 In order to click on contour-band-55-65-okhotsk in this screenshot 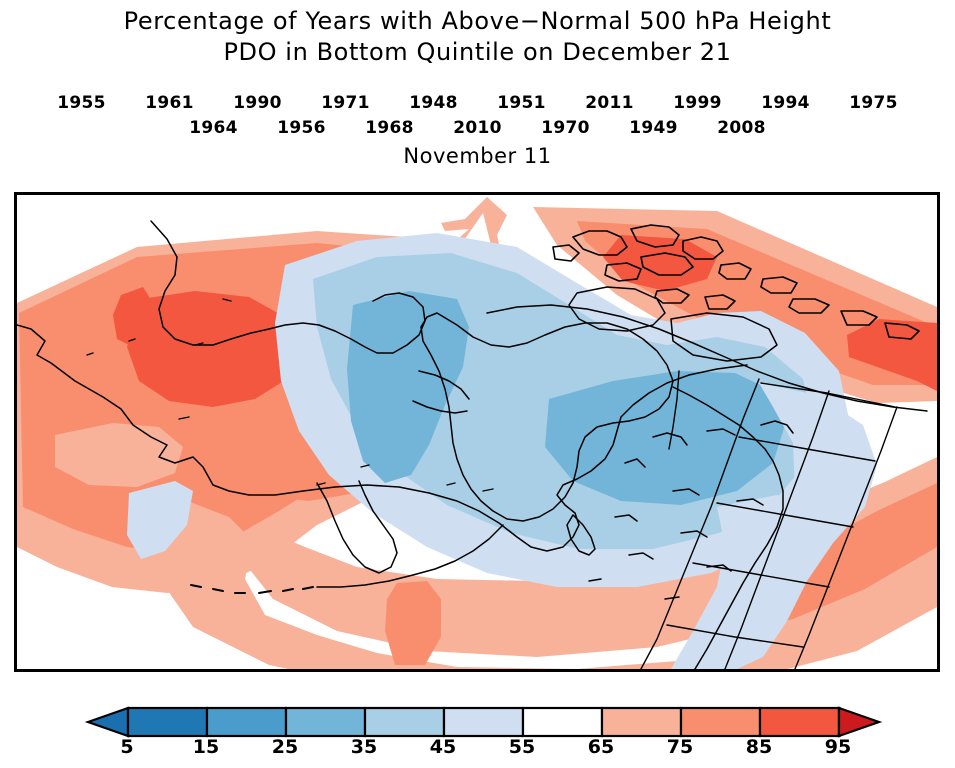, I will do `click(119, 455)`.